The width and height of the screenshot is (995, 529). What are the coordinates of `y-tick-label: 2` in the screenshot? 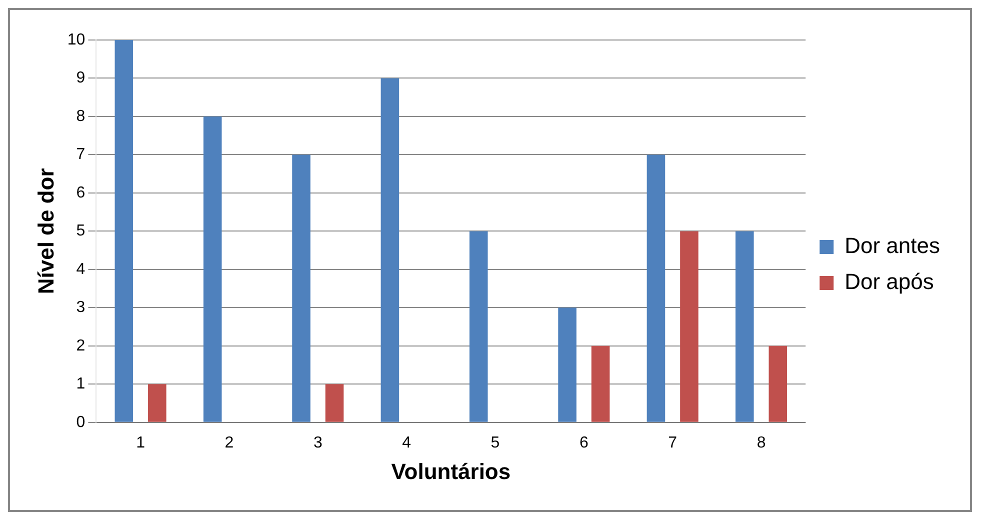 It's located at (81, 345).